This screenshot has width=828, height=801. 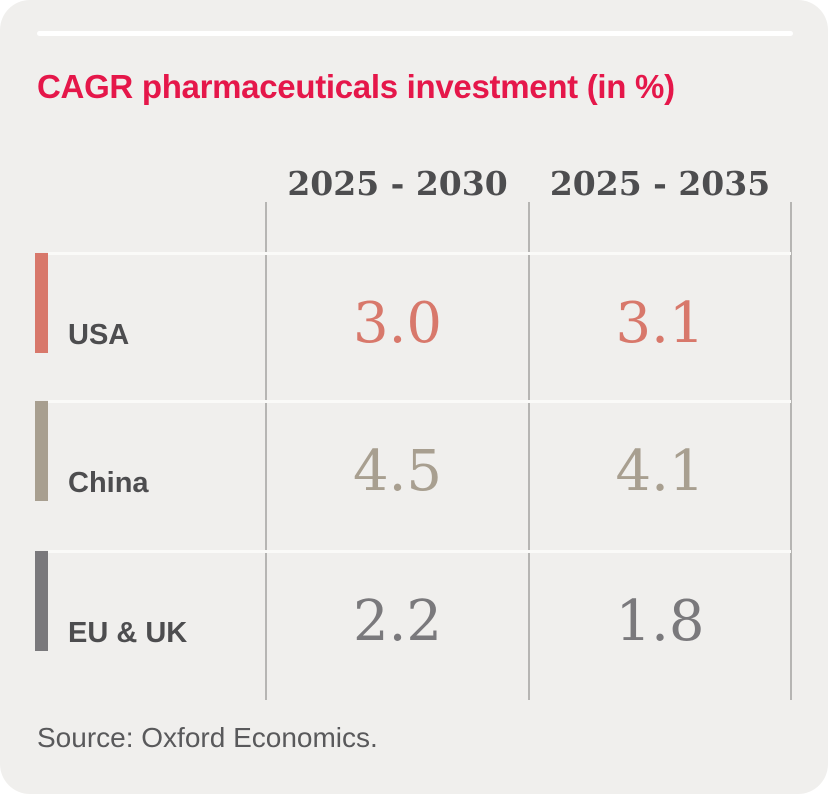 What do you see at coordinates (266, 451) in the screenshot?
I see `grid-vertical-line-left` at bounding box center [266, 451].